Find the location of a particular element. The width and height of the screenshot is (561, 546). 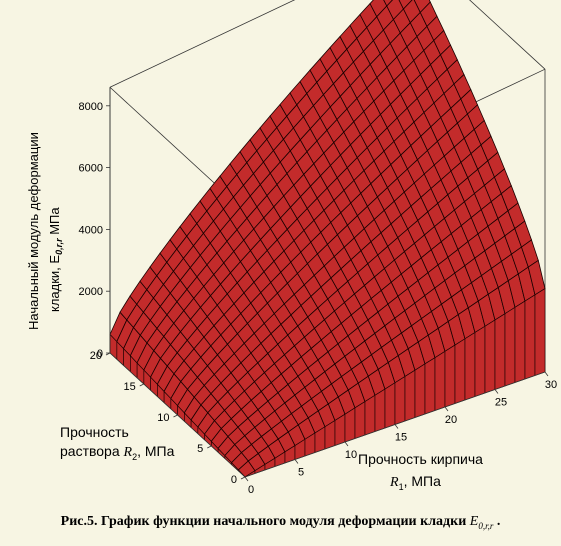

x-tick-label: 5 is located at coordinates (301, 473).